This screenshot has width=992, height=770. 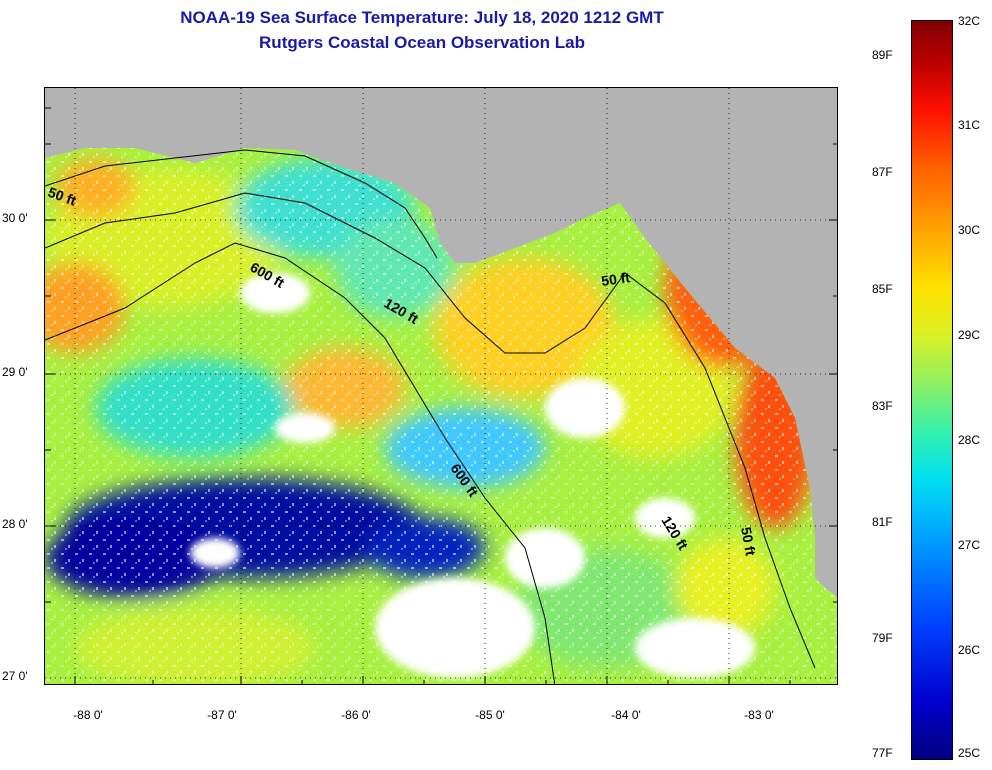 What do you see at coordinates (882, 406) in the screenshot?
I see `colorbar-fahrenheit-label: 83F` at bounding box center [882, 406].